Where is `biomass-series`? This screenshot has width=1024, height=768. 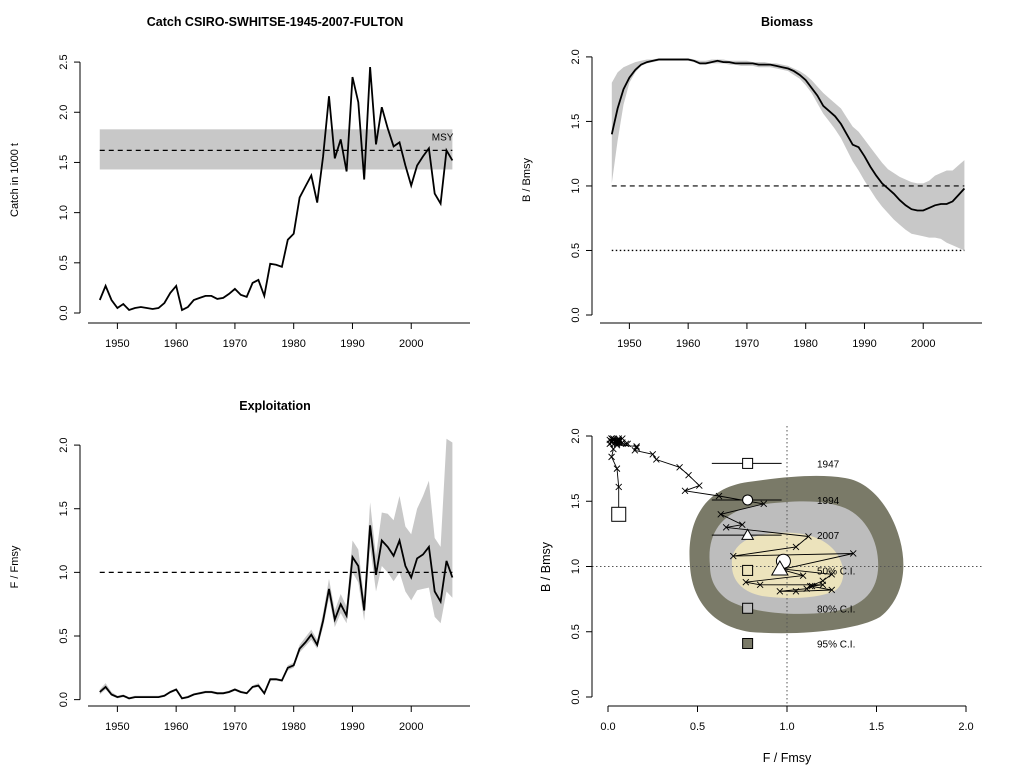 biomass-series is located at coordinates (788, 155).